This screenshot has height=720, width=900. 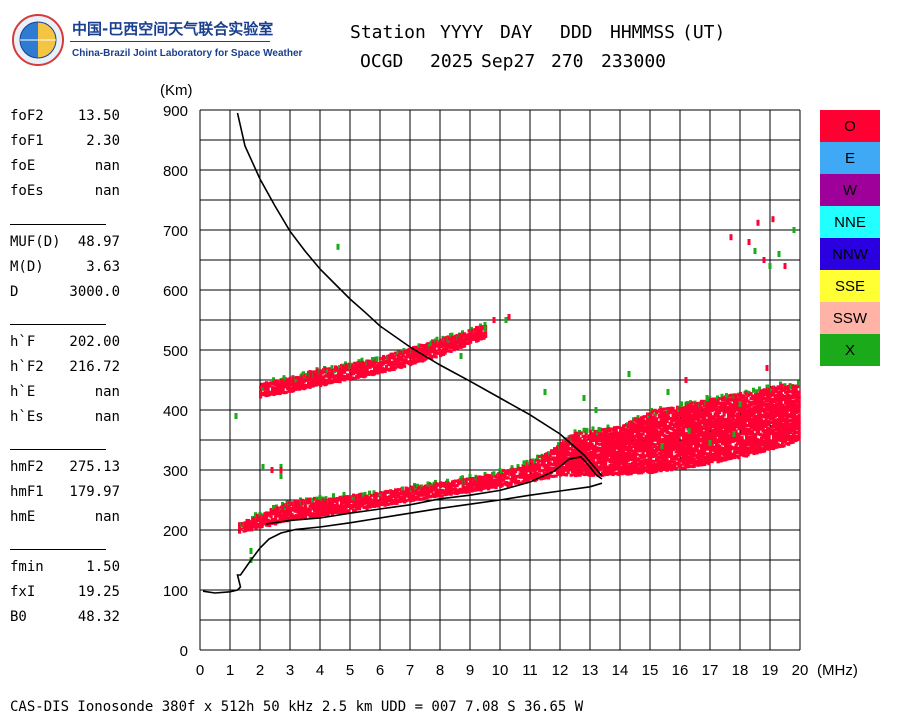 I want to click on param-name: hmF1, so click(x=27, y=492).